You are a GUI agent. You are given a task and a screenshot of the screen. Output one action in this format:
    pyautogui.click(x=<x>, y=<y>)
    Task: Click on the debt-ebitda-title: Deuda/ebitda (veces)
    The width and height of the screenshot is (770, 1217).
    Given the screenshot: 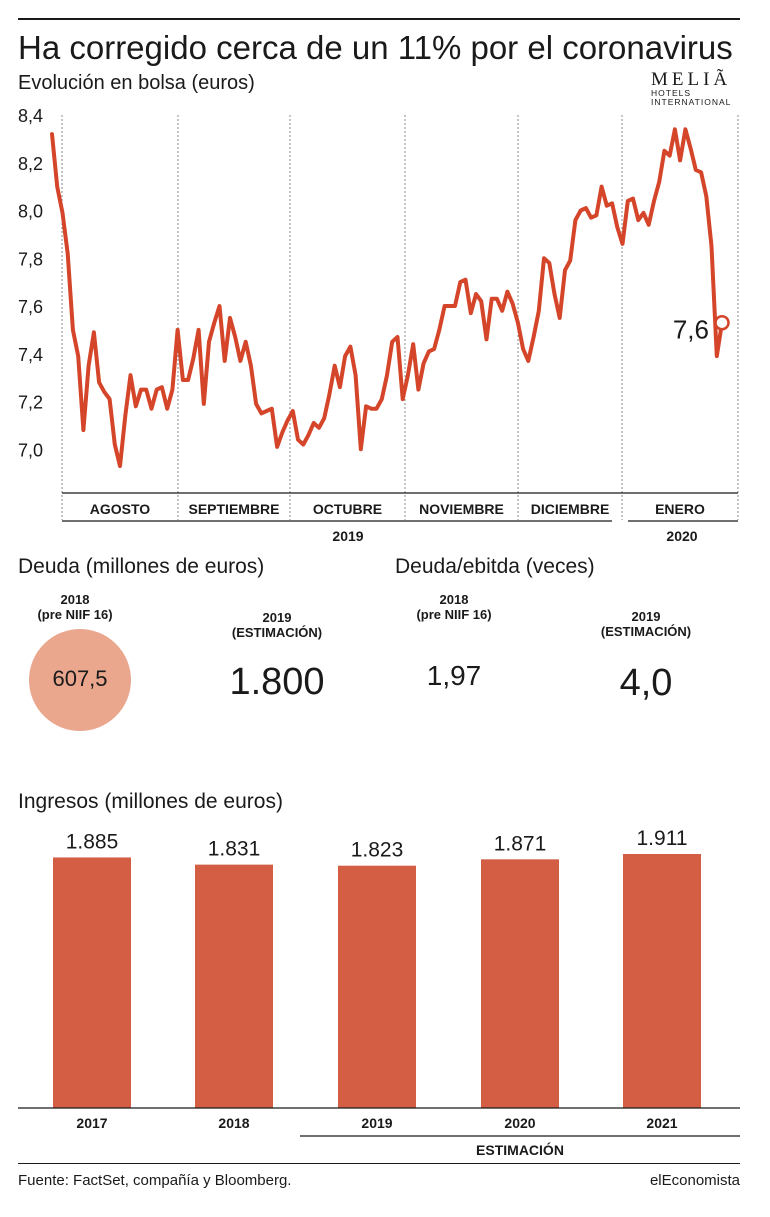 What is the action you would take?
    pyautogui.click(x=495, y=566)
    